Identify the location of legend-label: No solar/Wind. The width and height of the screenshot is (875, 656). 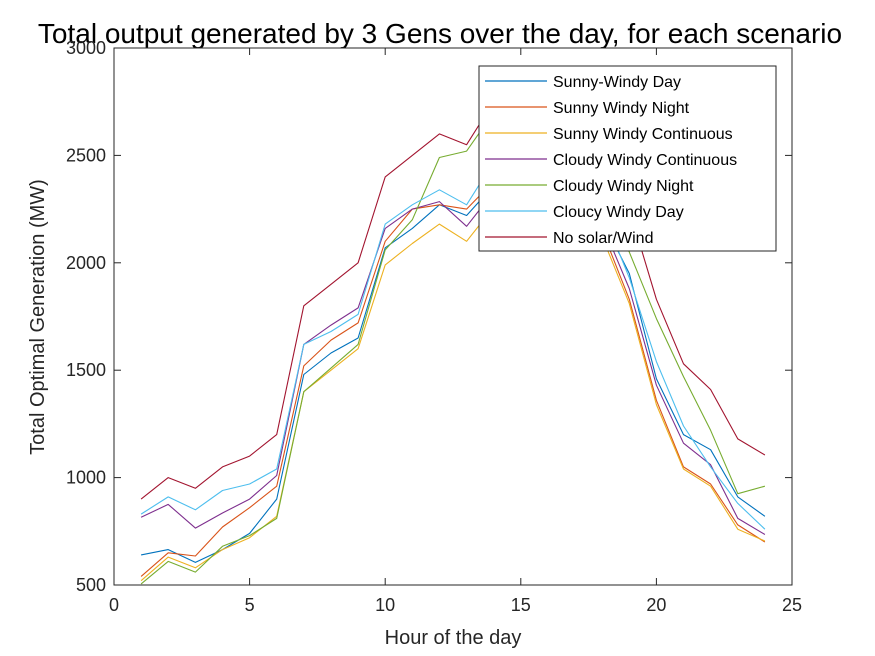
(603, 238).